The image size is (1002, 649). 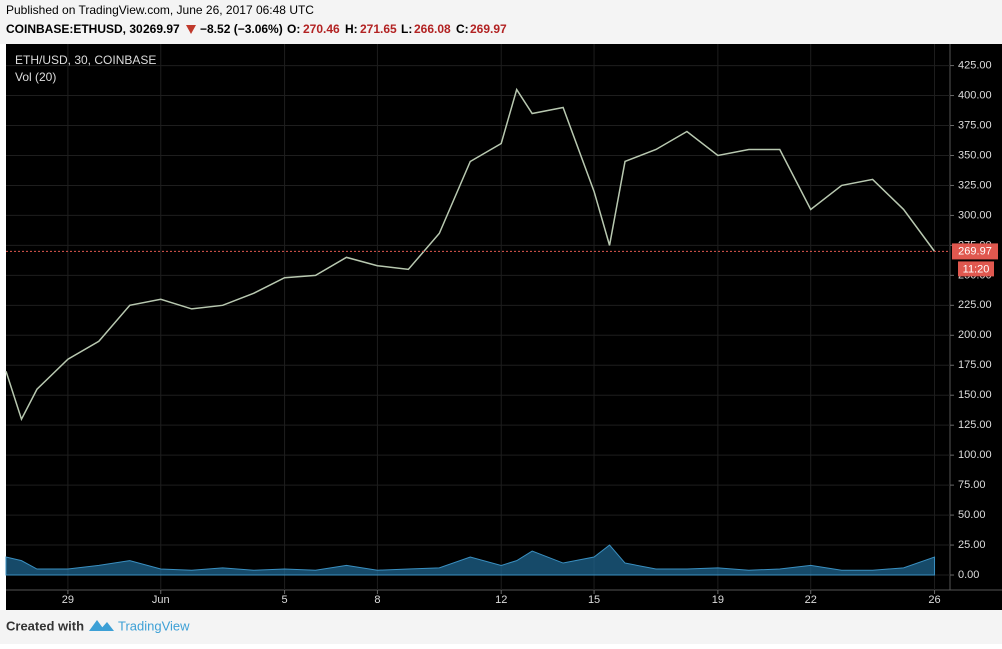 What do you see at coordinates (161, 29) in the screenshot?
I see `last: 269.97` at bounding box center [161, 29].